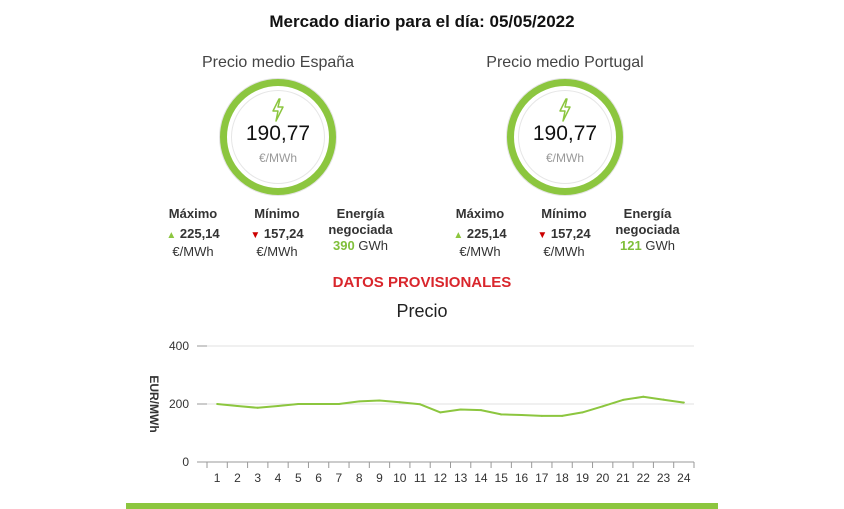 This screenshot has width=844, height=509. Describe the element at coordinates (623, 478) in the screenshot. I see `x-tick-label: 21` at that location.